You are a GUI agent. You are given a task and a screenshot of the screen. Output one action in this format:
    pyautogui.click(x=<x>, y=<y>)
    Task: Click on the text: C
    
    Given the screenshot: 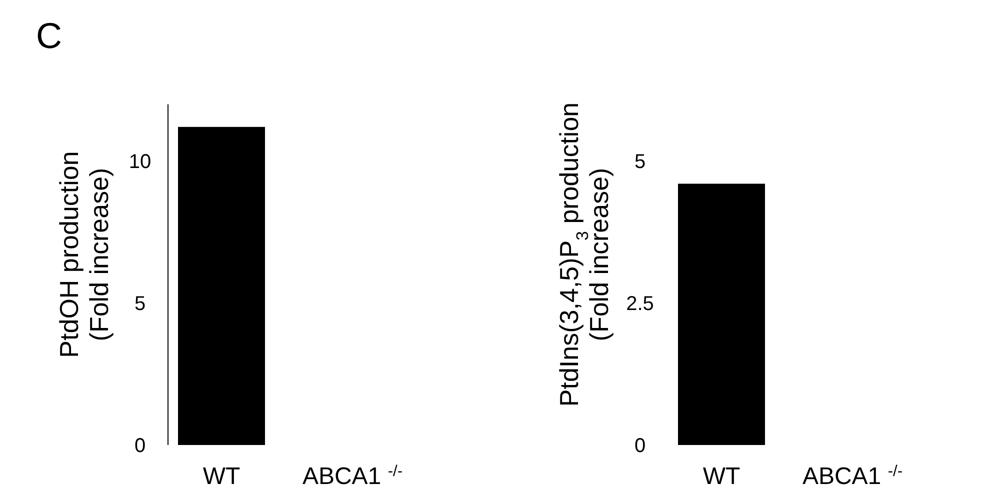 What is the action you would take?
    pyautogui.click(x=49, y=35)
    